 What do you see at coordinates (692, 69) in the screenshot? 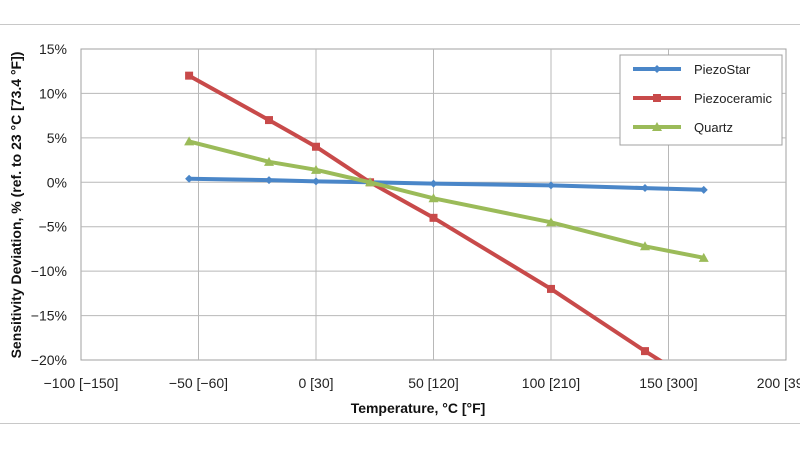
I see `legend-item-piezostar: PiezoStar` at bounding box center [692, 69].